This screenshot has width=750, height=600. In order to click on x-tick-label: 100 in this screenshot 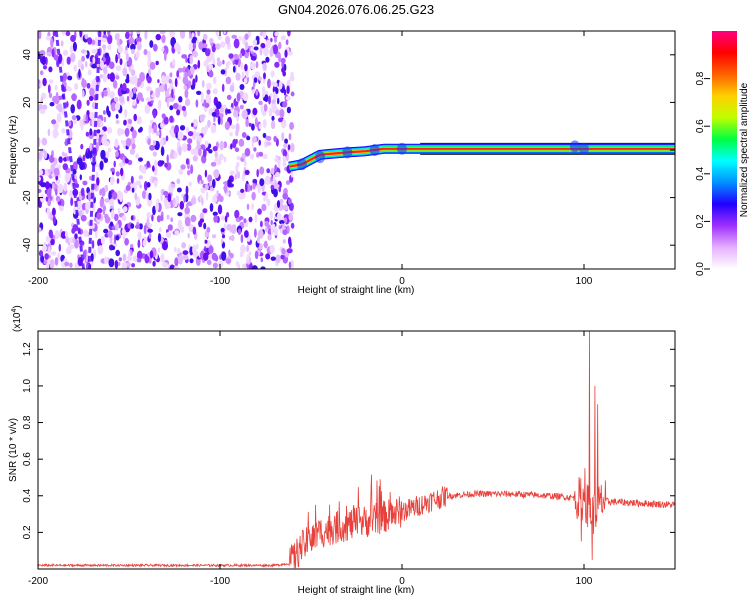, I will do `click(584, 581)`.